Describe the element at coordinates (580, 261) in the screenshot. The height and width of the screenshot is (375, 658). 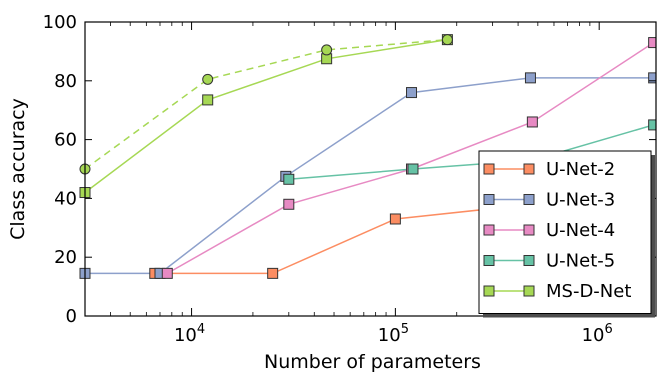
I see `legend-label-u-net-5: U-Net-5` at that location.